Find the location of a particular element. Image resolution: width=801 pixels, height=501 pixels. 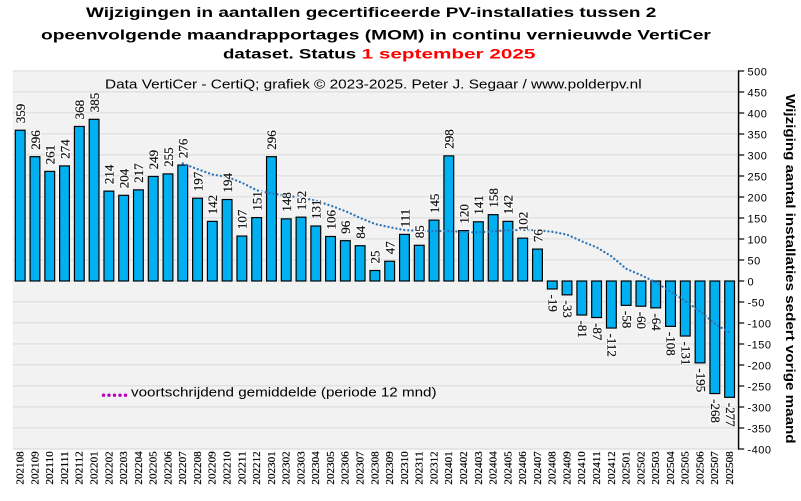

svg-text: dataset. Status is located at coordinates (289, 54).